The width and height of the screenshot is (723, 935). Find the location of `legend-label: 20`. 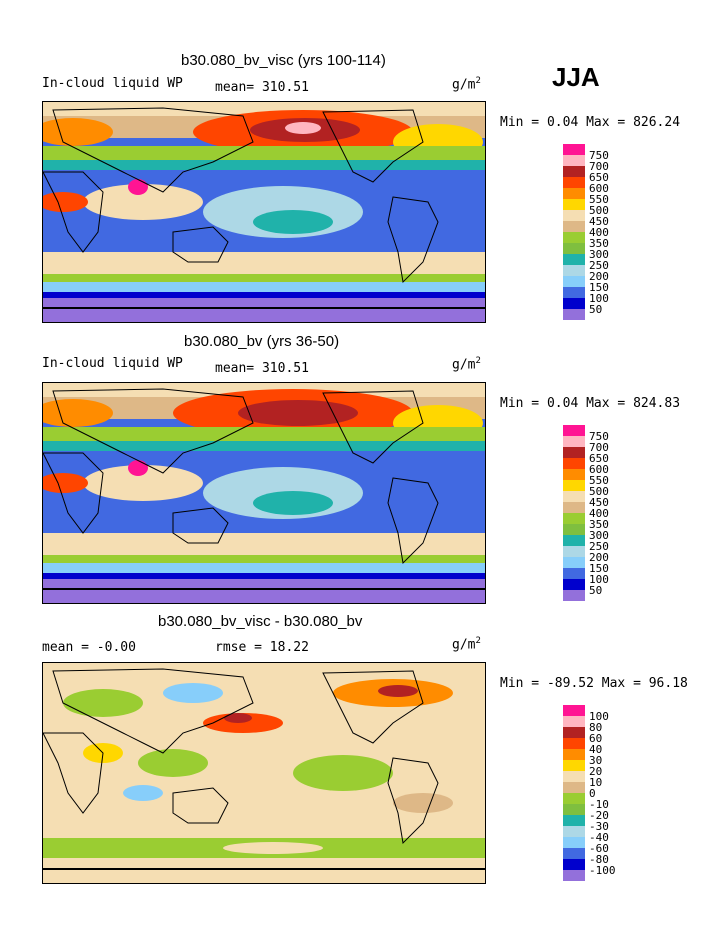

legend-label: 20 is located at coordinates (596, 771).